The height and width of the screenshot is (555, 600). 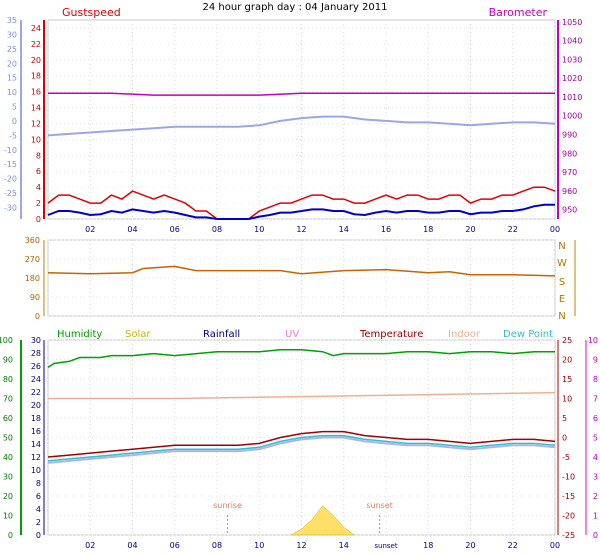 I want to click on direction-axis-tick-label: 270, so click(x=32, y=259).